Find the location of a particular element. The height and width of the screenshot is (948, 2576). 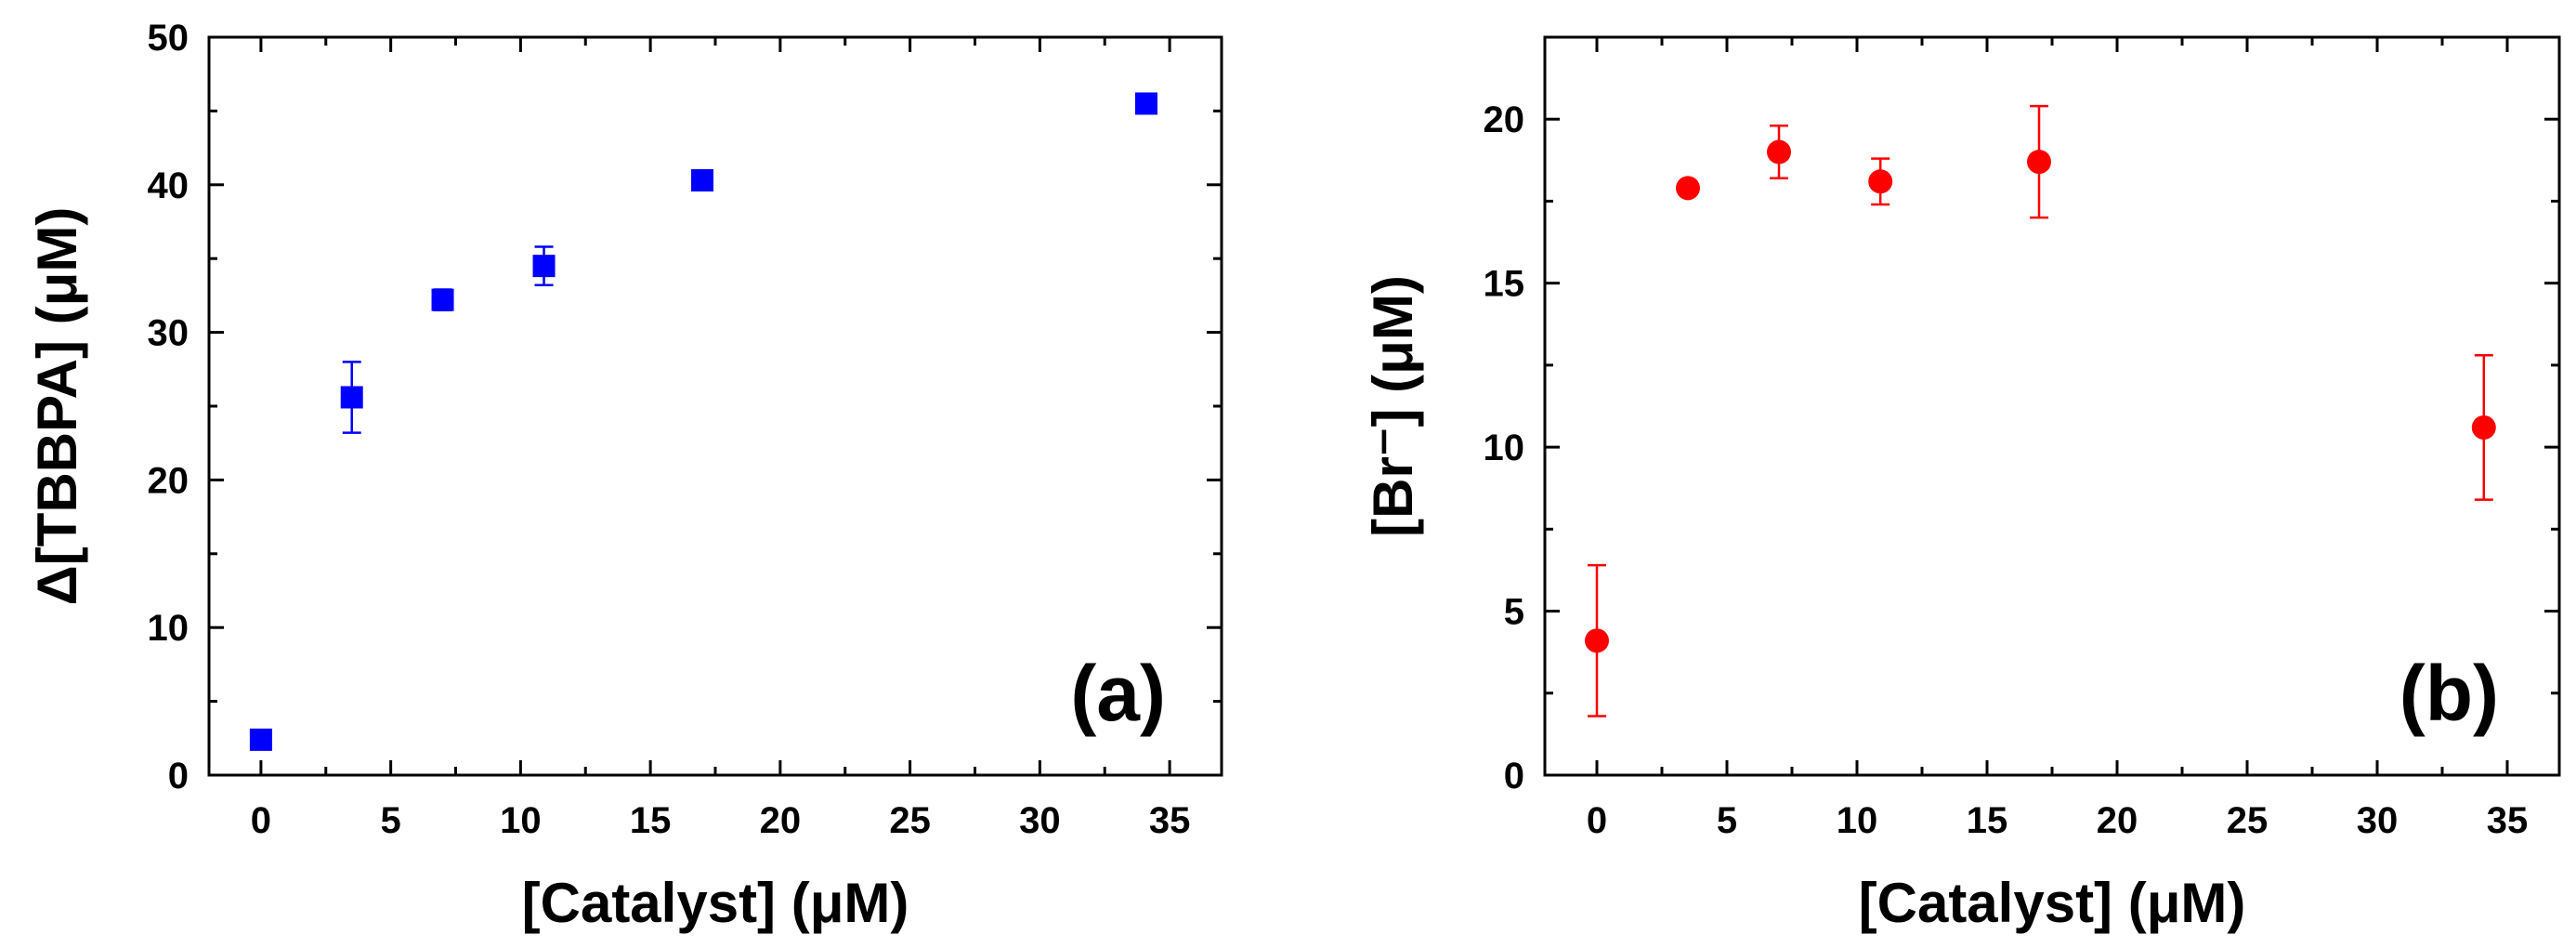

panel-b-x-tick-label: 30 is located at coordinates (2378, 820).